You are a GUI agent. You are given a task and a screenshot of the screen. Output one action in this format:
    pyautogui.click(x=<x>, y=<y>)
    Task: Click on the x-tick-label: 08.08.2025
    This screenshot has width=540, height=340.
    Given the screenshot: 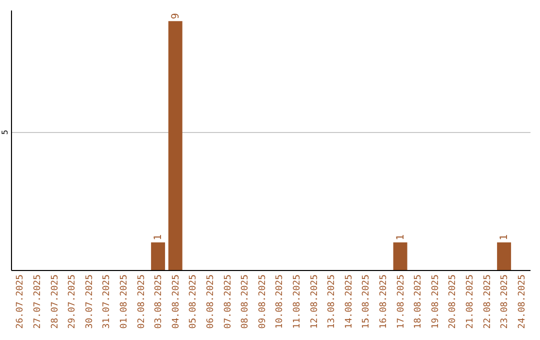 What is the action you would take?
    pyautogui.click(x=245, y=301)
    